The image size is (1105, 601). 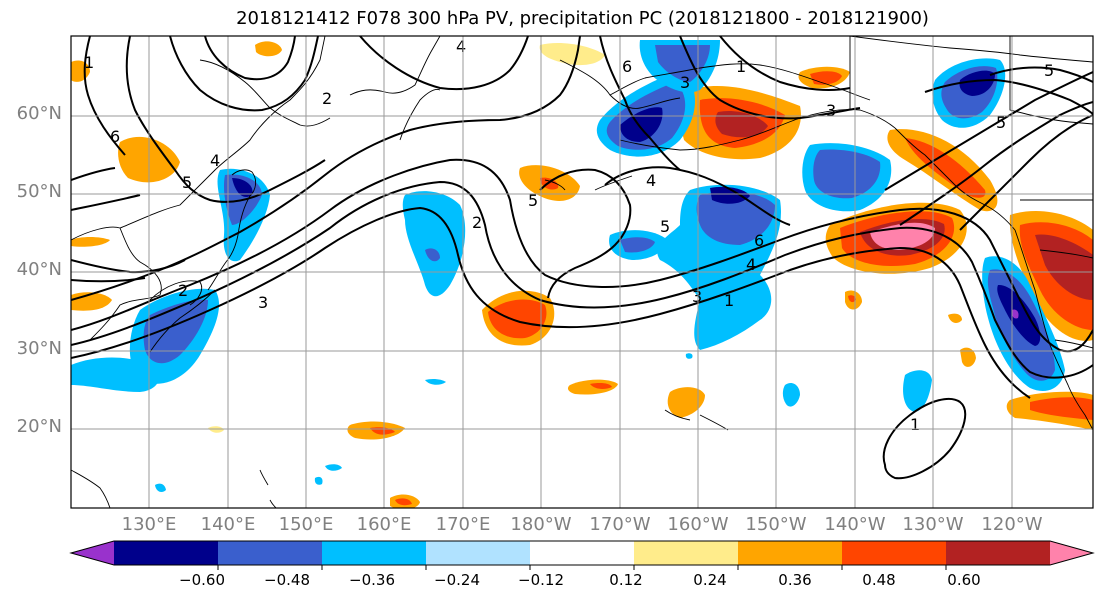 I want to click on colorbar-arrow-low, so click(x=92, y=553).